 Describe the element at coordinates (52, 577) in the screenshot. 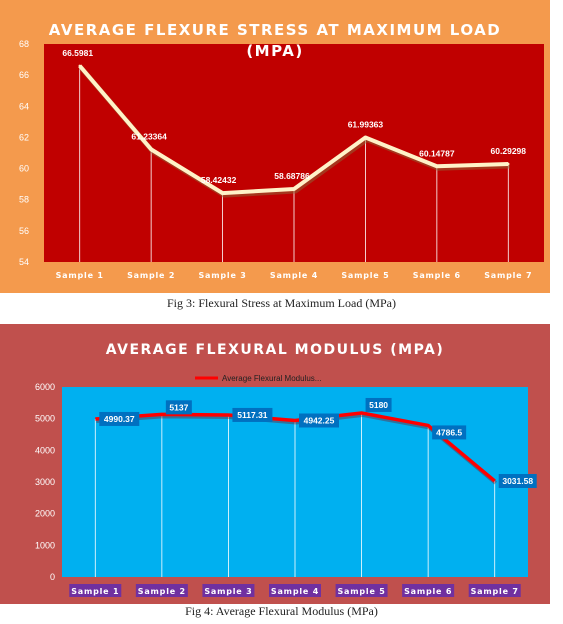

I see `y-tick-label: 0` at that location.